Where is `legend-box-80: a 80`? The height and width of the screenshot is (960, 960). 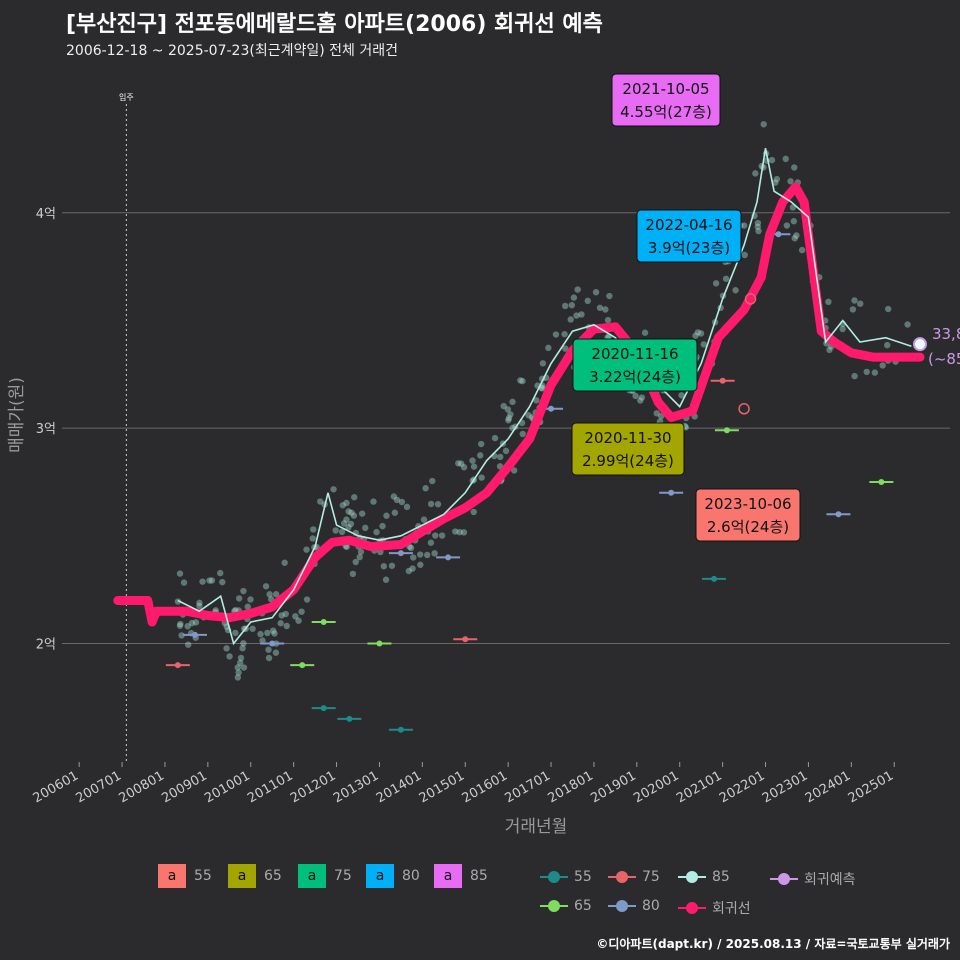 legend-box-80: a 80 is located at coordinates (393, 876).